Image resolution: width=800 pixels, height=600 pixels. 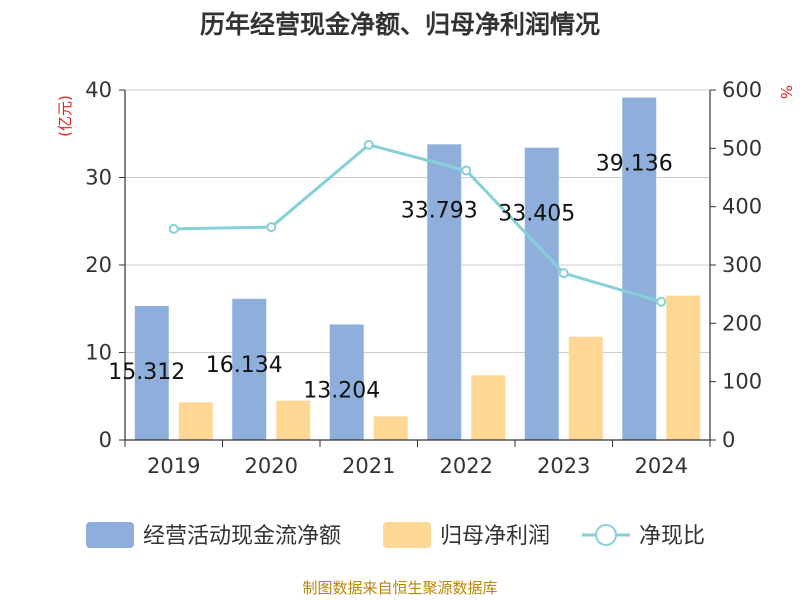 What do you see at coordinates (634, 164) in the screenshot?
I see `cashflow-data-label: 39.136` at bounding box center [634, 164].